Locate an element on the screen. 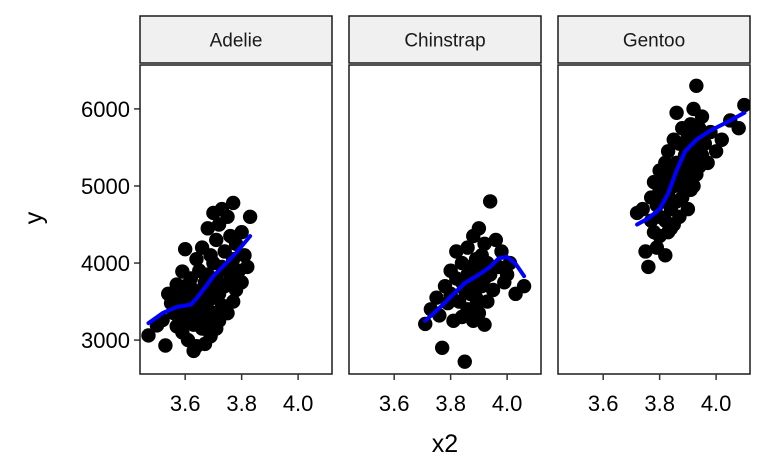  y-tick-label: 5000 is located at coordinates (105, 186).